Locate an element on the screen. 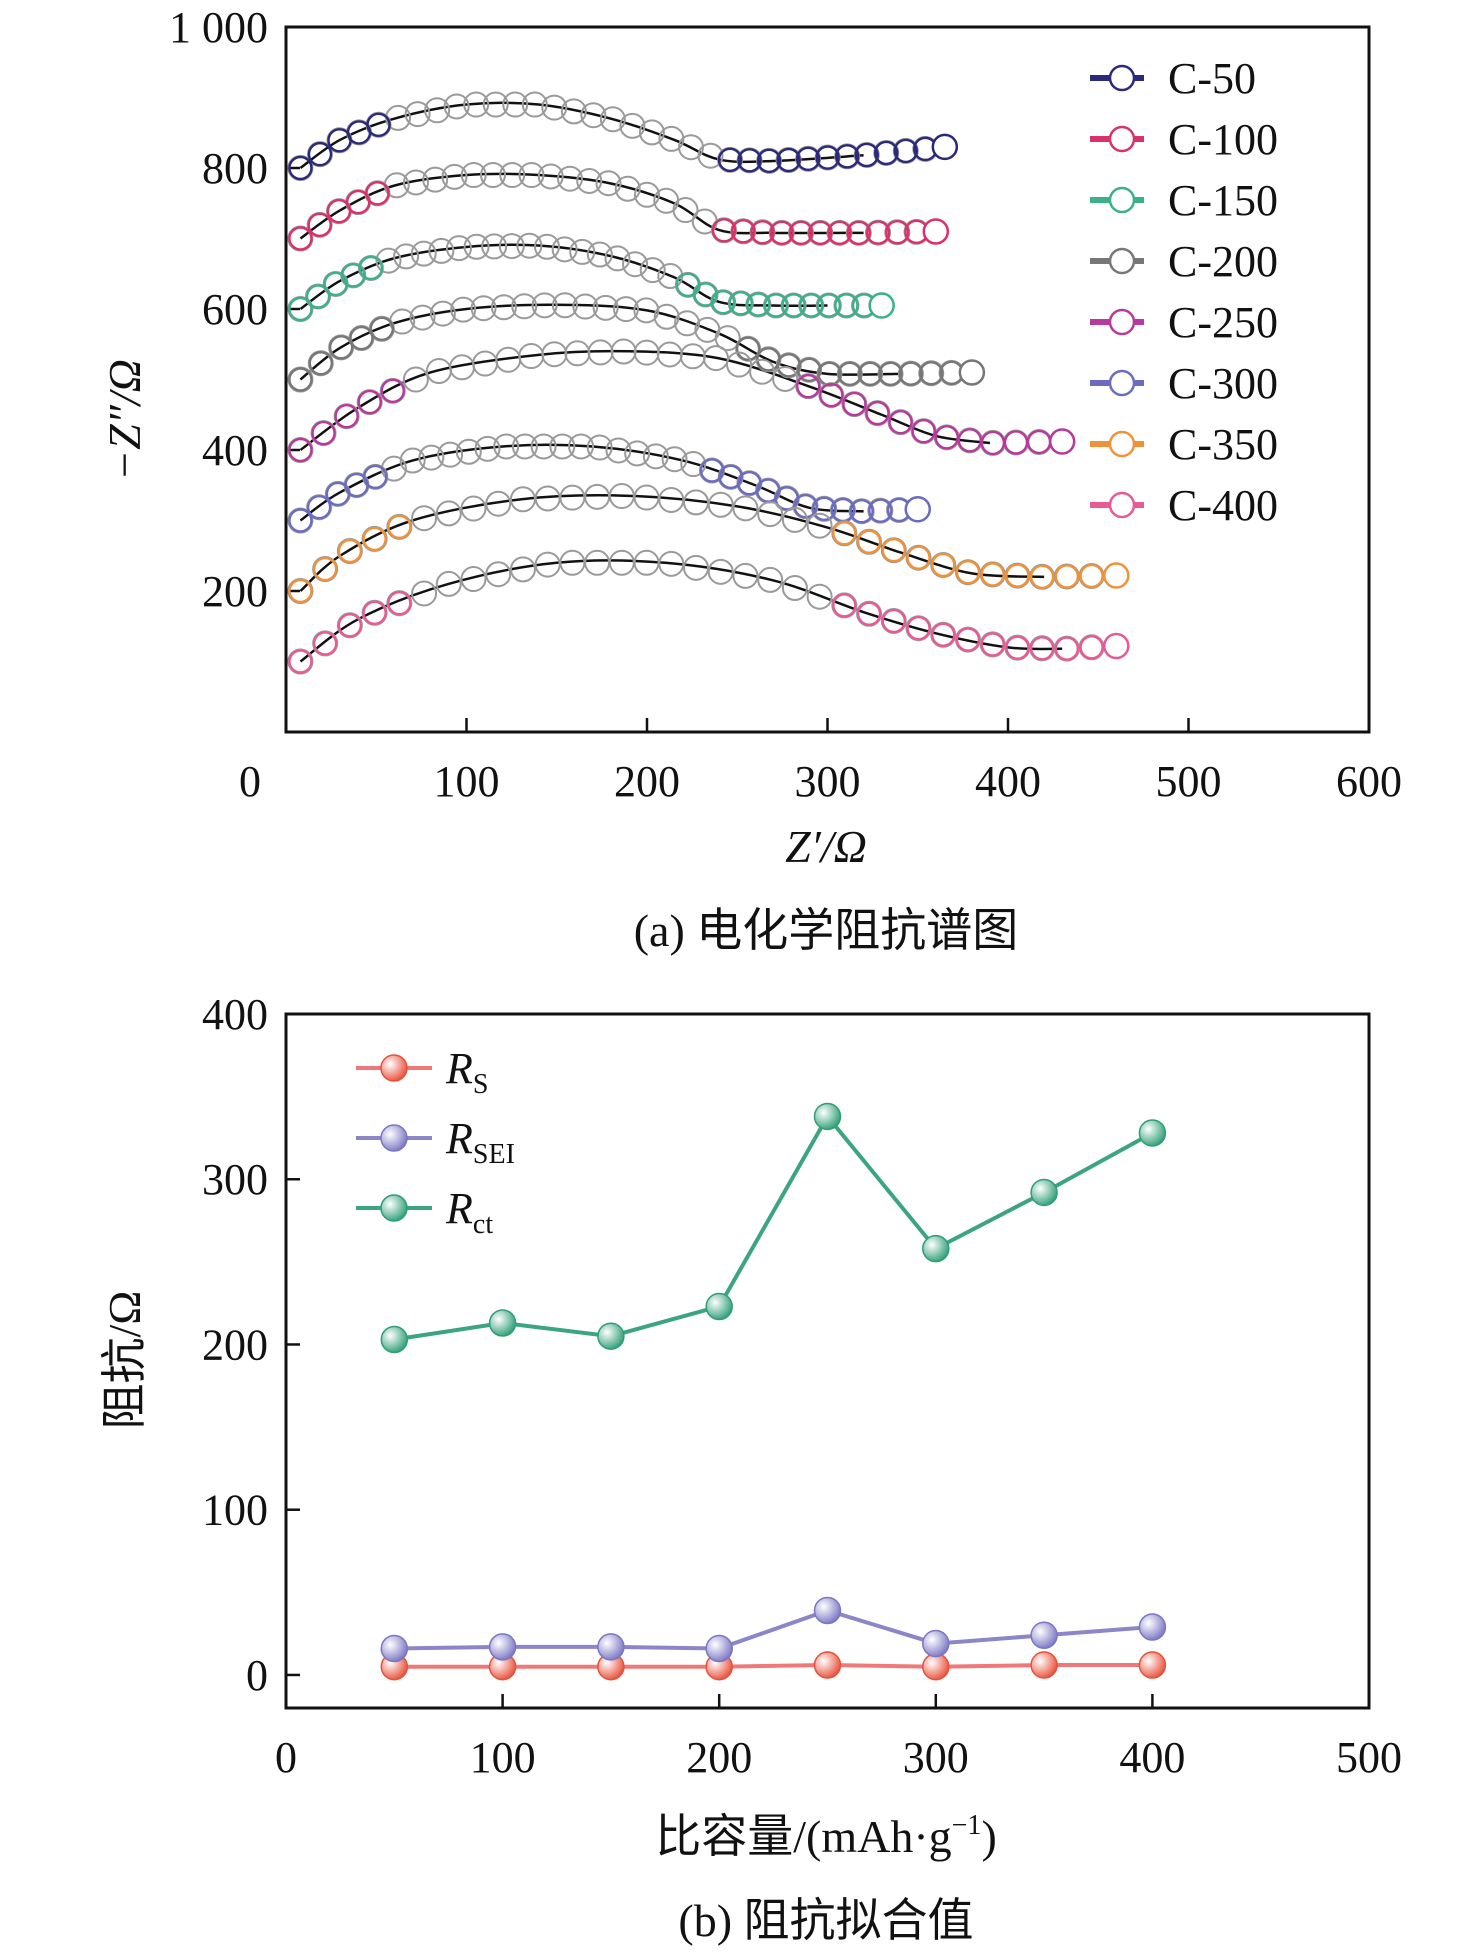 The image size is (1476, 1958). y-tick-label: 200 is located at coordinates (235, 1344).